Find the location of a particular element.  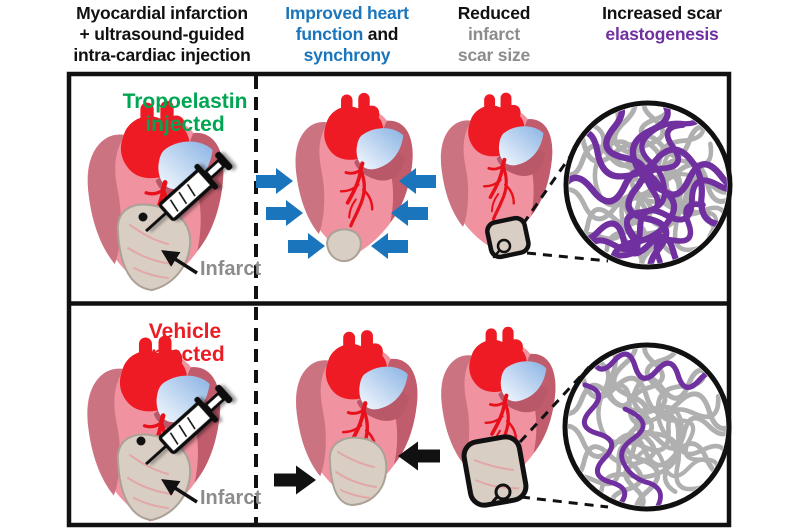

header-line: infarct is located at coordinates (494, 34).